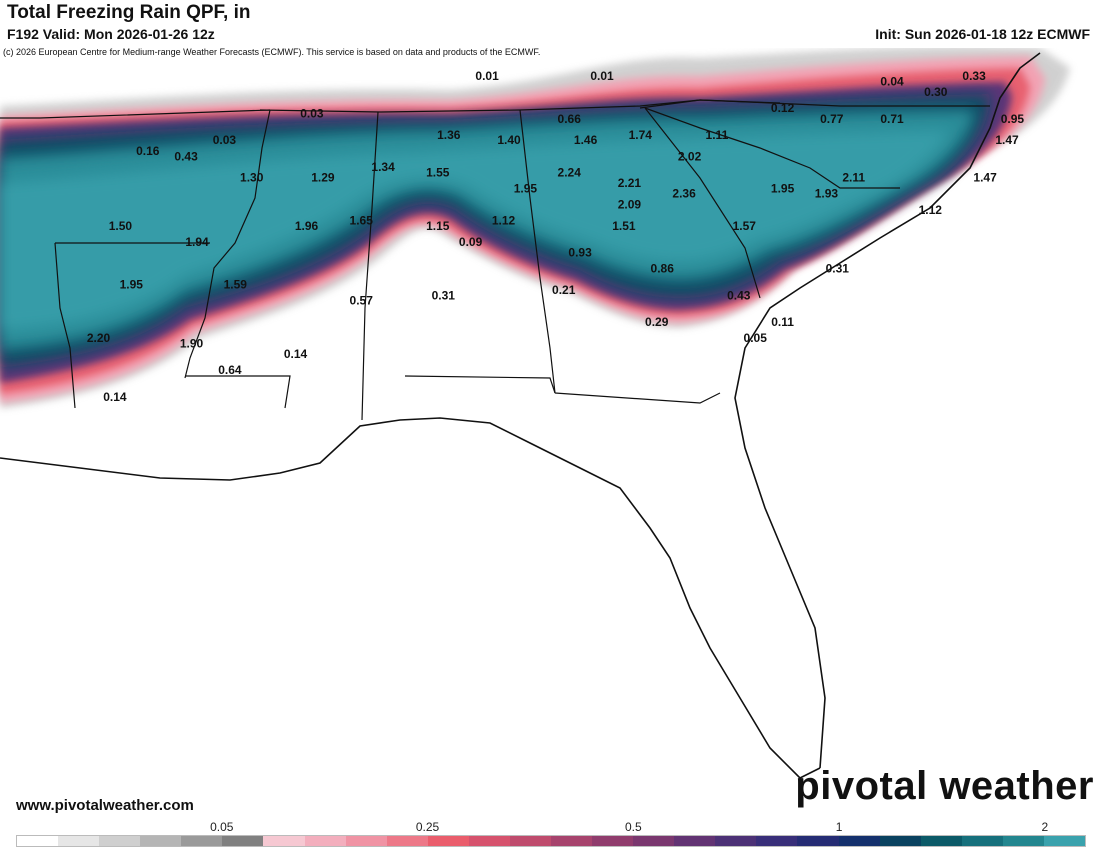 The image size is (1100, 850). I want to click on qpf-value-label: 0.04, so click(892, 81).